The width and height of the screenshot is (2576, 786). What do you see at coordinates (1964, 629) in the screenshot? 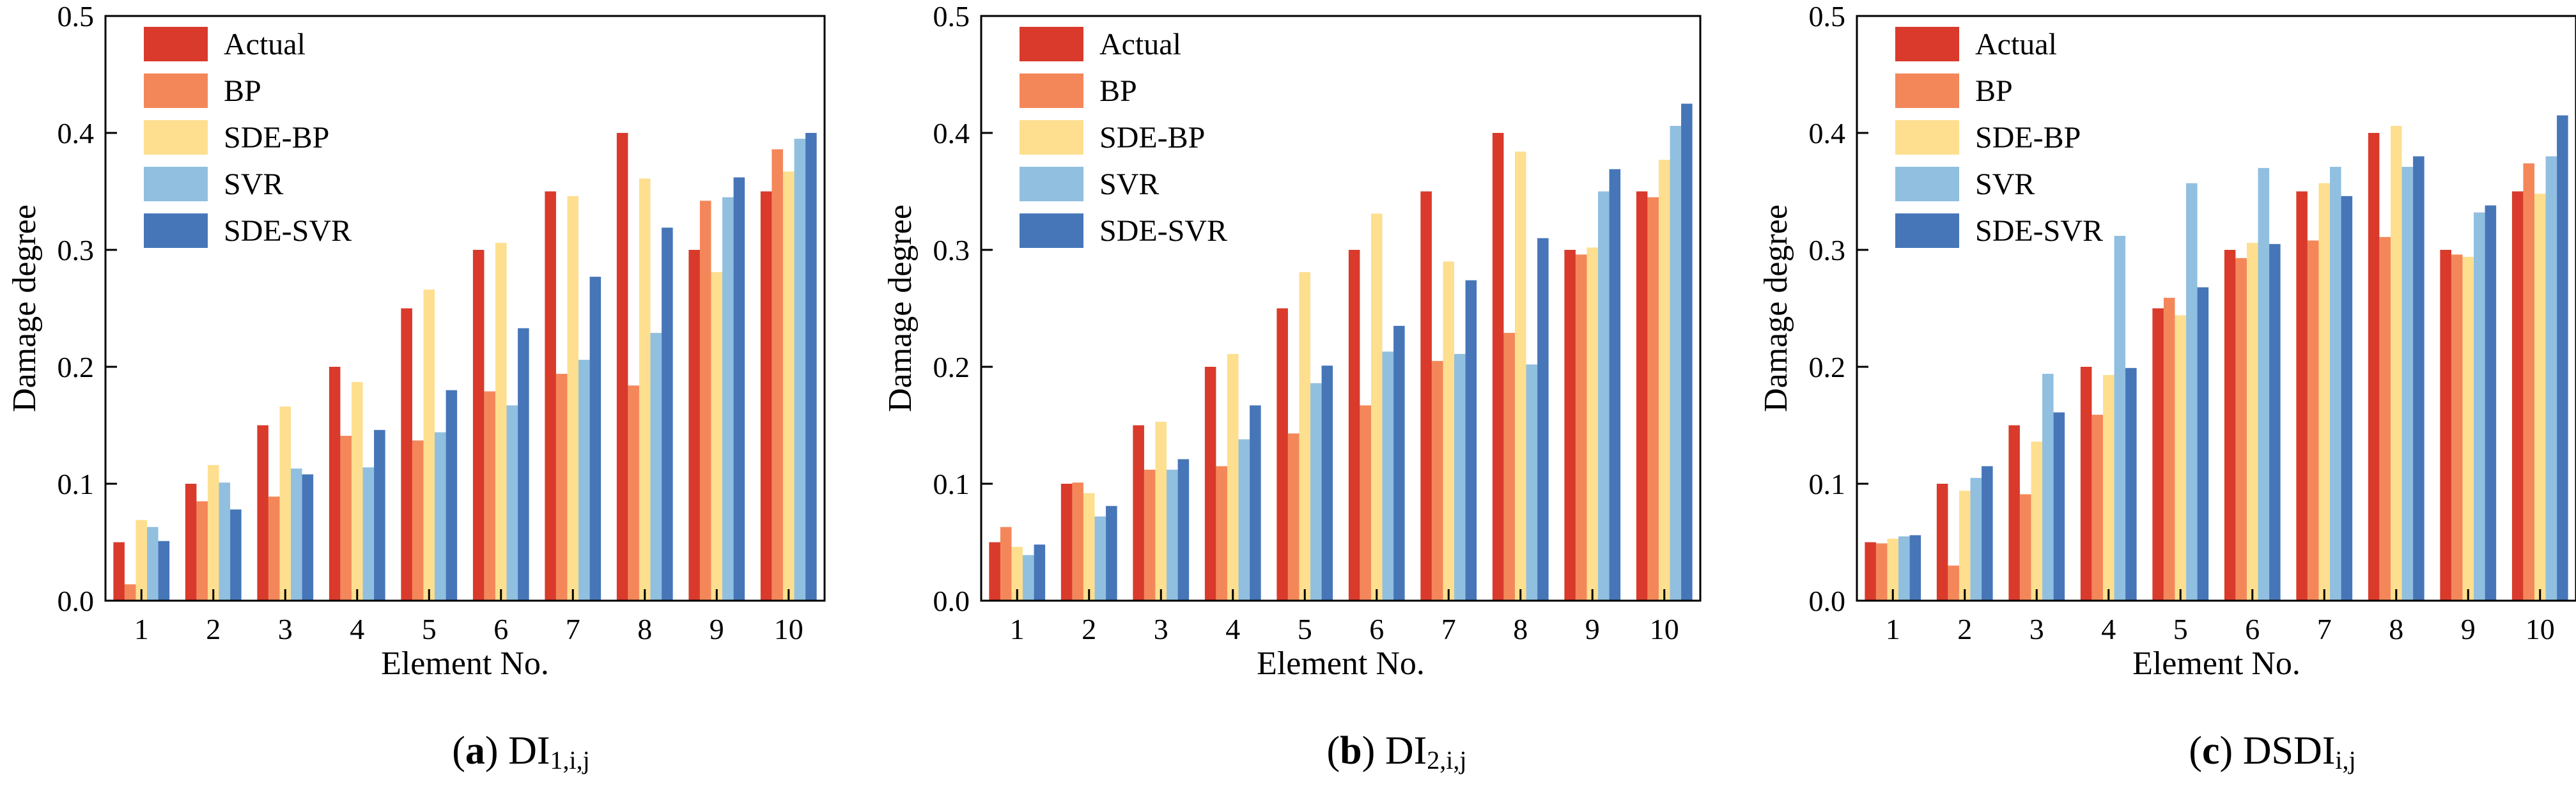
I see `x-tick-label: 2` at bounding box center [1964, 629].